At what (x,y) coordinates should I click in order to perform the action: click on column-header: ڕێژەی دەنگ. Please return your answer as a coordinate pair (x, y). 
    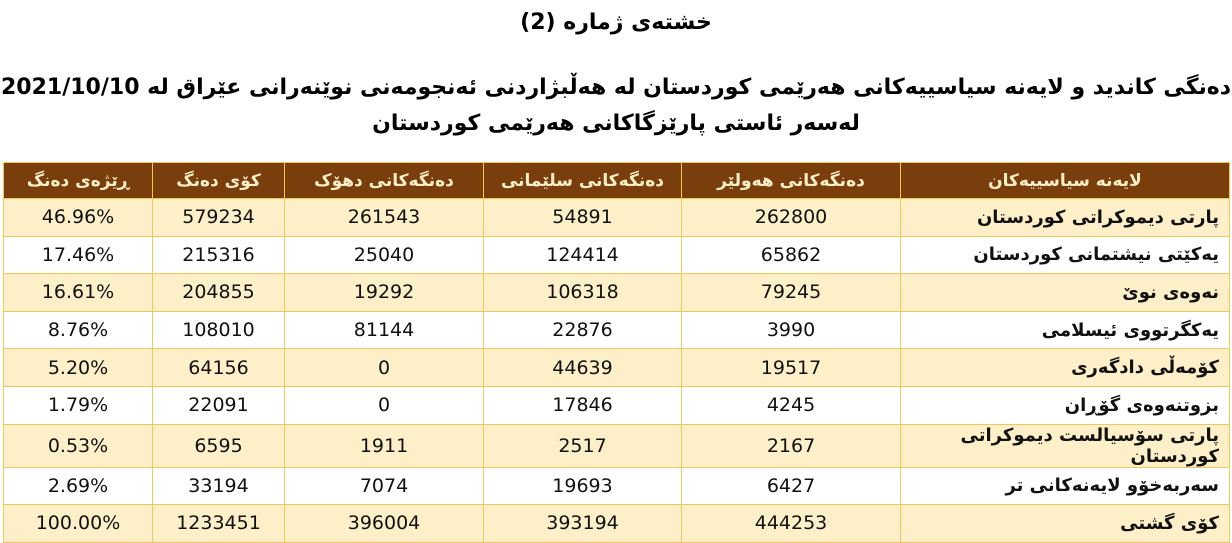
    Looking at the image, I should click on (78, 180).